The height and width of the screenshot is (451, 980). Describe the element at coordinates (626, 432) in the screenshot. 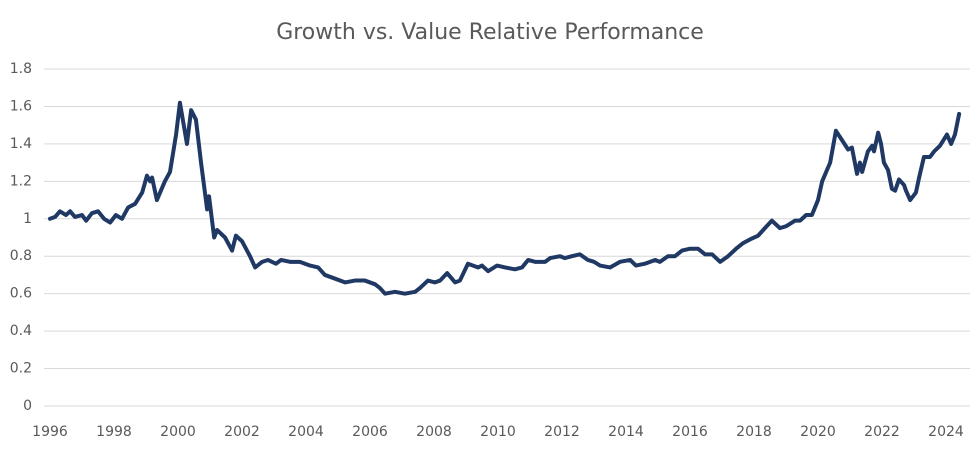

I see `x-tick-label: 2014` at that location.